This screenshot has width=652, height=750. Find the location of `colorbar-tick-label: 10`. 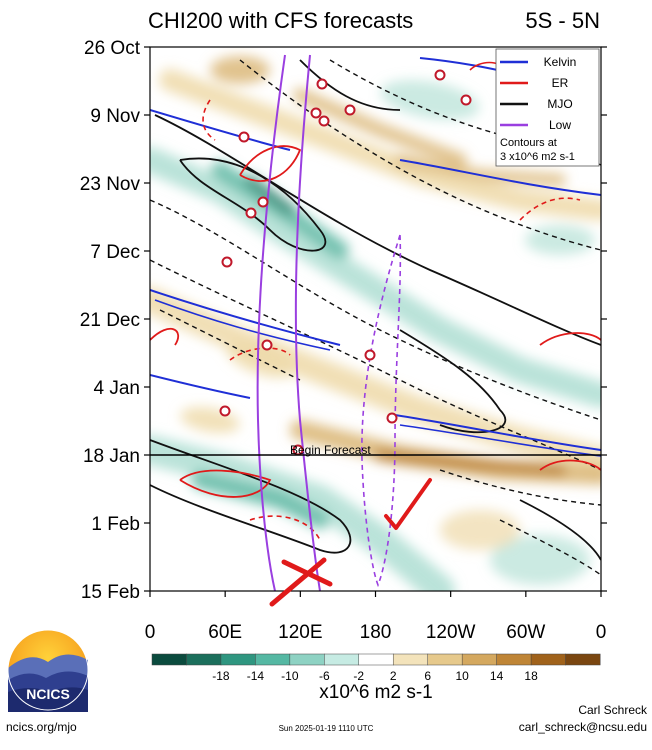

colorbar-tick-label: 10 is located at coordinates (462, 676).